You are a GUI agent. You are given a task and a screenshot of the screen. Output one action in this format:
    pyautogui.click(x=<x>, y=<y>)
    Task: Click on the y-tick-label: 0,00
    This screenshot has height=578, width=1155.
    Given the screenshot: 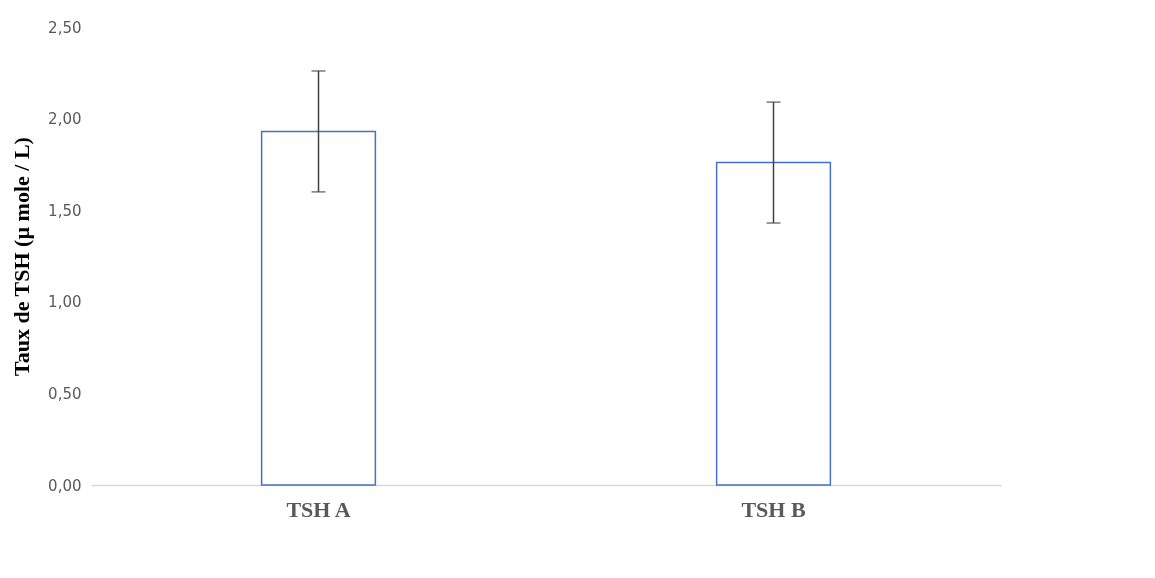 What is the action you would take?
    pyautogui.click(x=65, y=485)
    